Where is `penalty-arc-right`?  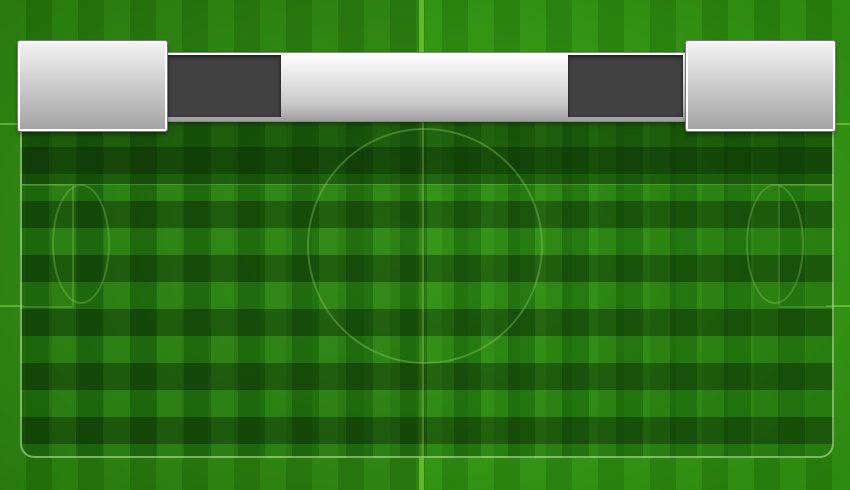 penalty-arc-right is located at coordinates (775, 244).